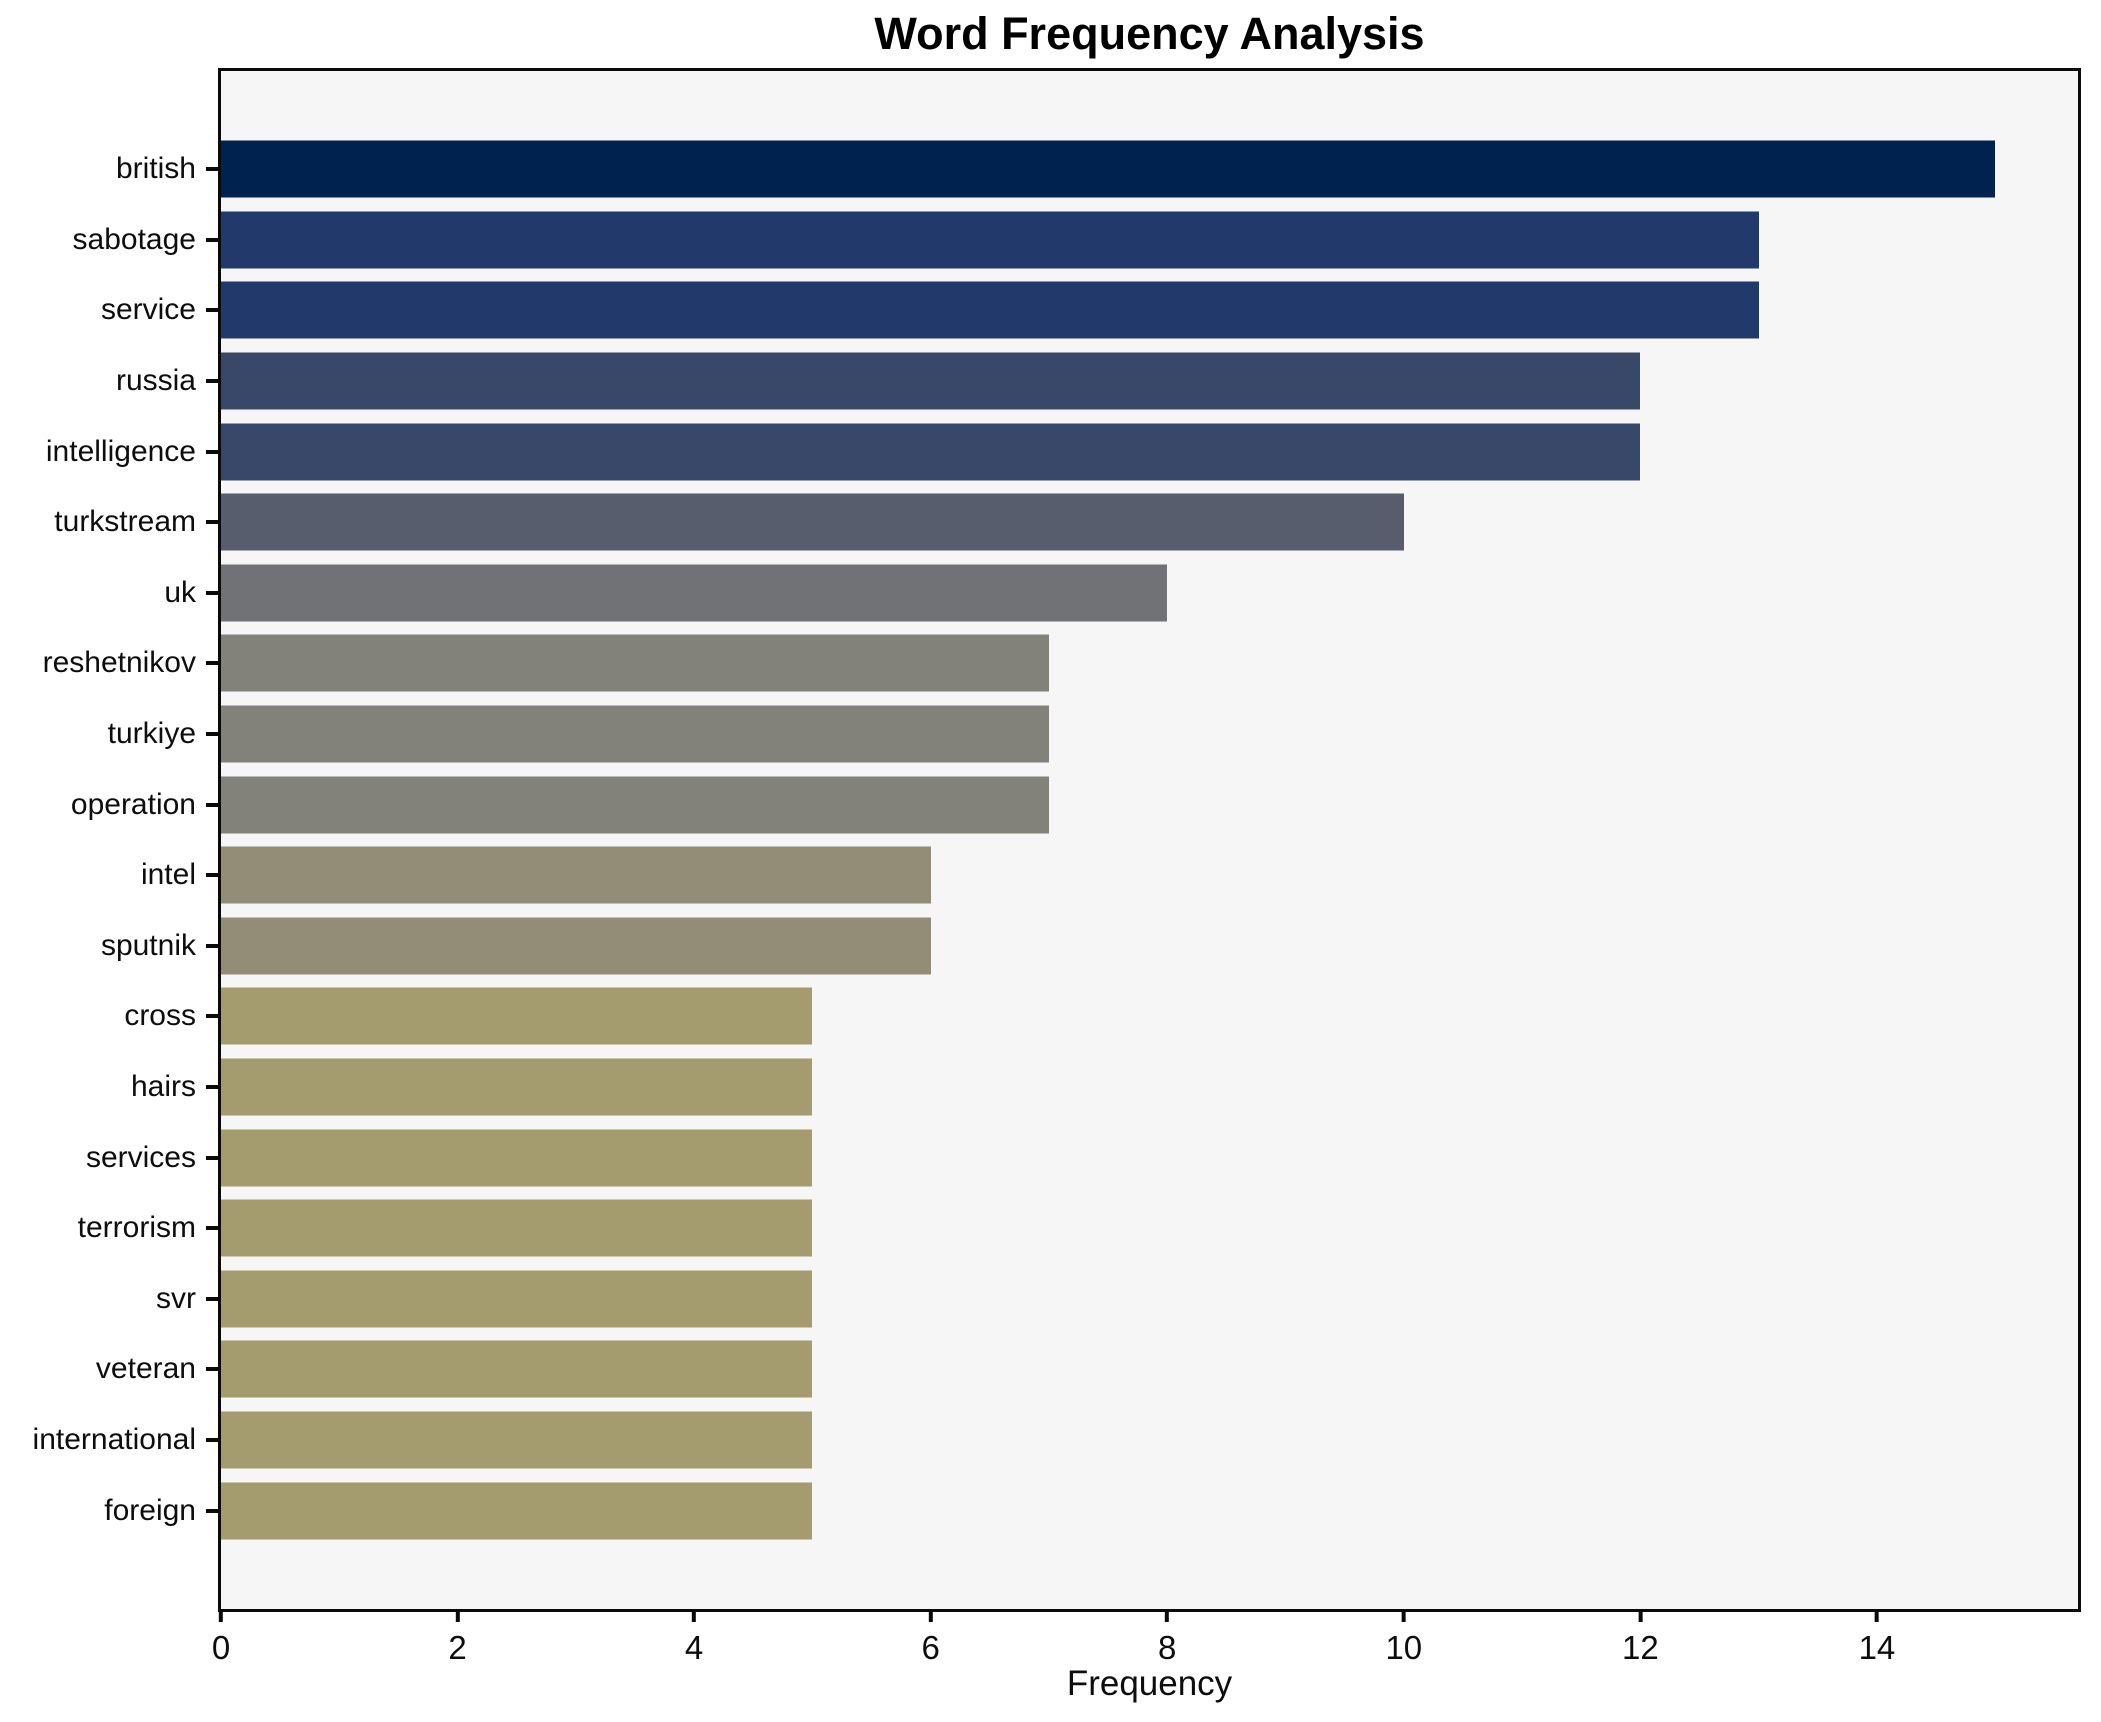 This screenshot has height=1722, width=2101. I want to click on x-axis-label: Frequency, so click(1149, 1683).